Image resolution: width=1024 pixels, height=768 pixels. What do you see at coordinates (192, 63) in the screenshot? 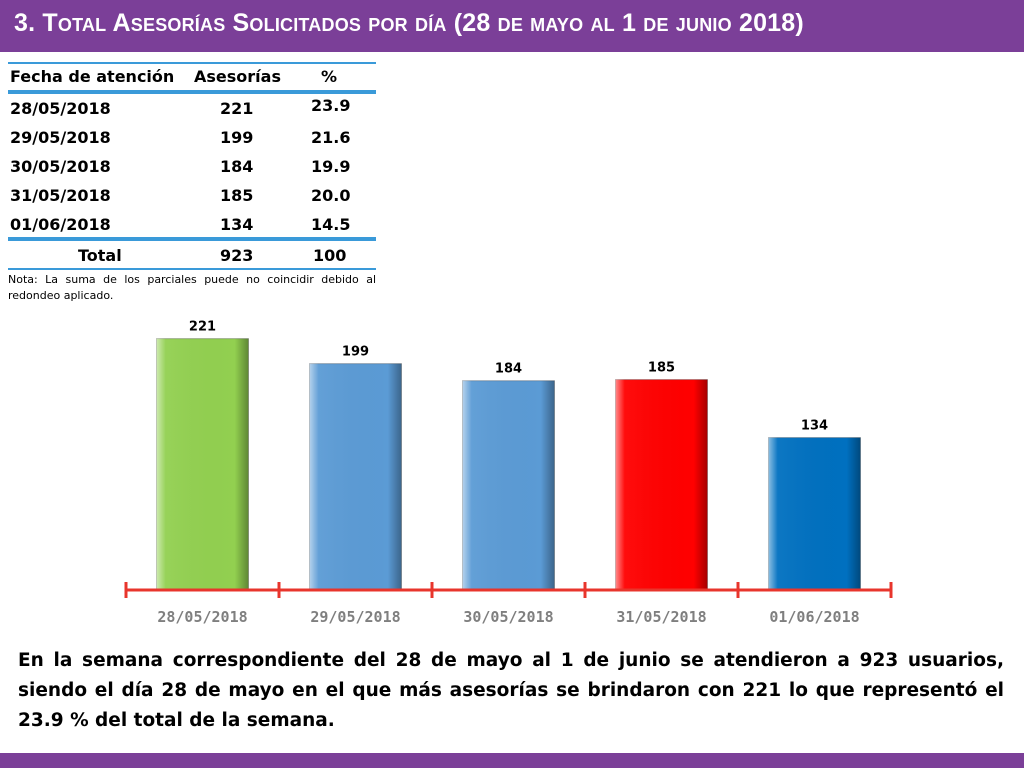
I see `table-rule-top` at bounding box center [192, 63].